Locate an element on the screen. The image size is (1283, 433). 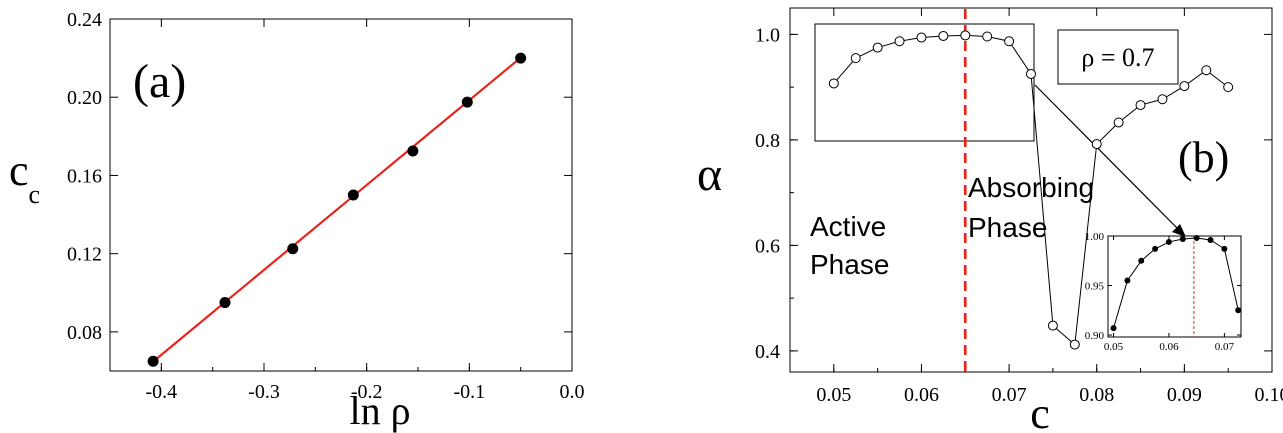
panel-a-ylabel: cc is located at coordinates (24, 177).